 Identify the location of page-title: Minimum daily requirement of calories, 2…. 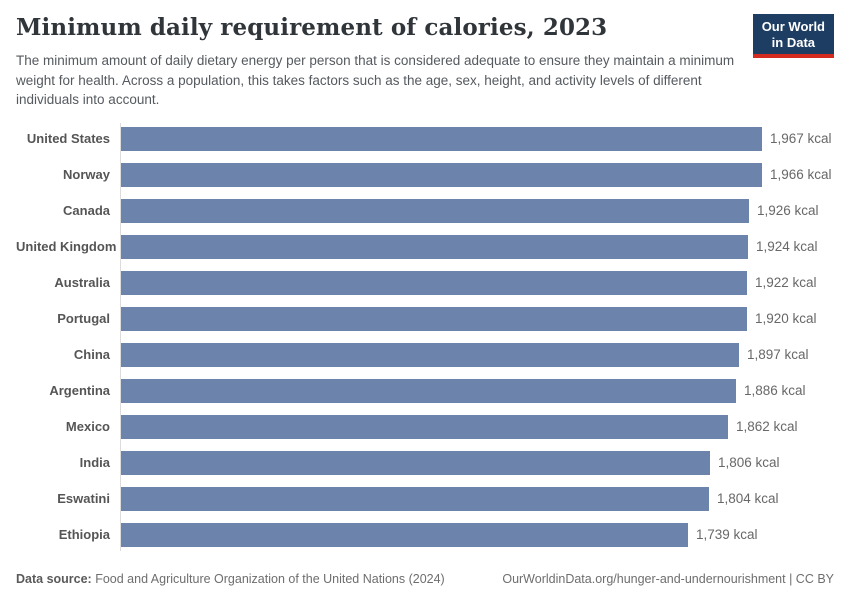
(312, 27).